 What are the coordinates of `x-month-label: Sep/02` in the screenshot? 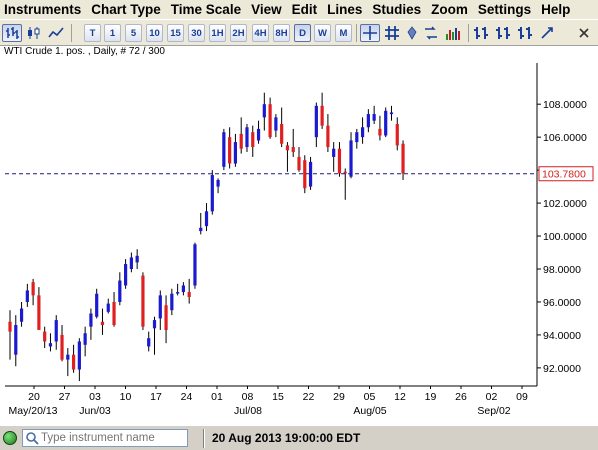 It's located at (493, 411).